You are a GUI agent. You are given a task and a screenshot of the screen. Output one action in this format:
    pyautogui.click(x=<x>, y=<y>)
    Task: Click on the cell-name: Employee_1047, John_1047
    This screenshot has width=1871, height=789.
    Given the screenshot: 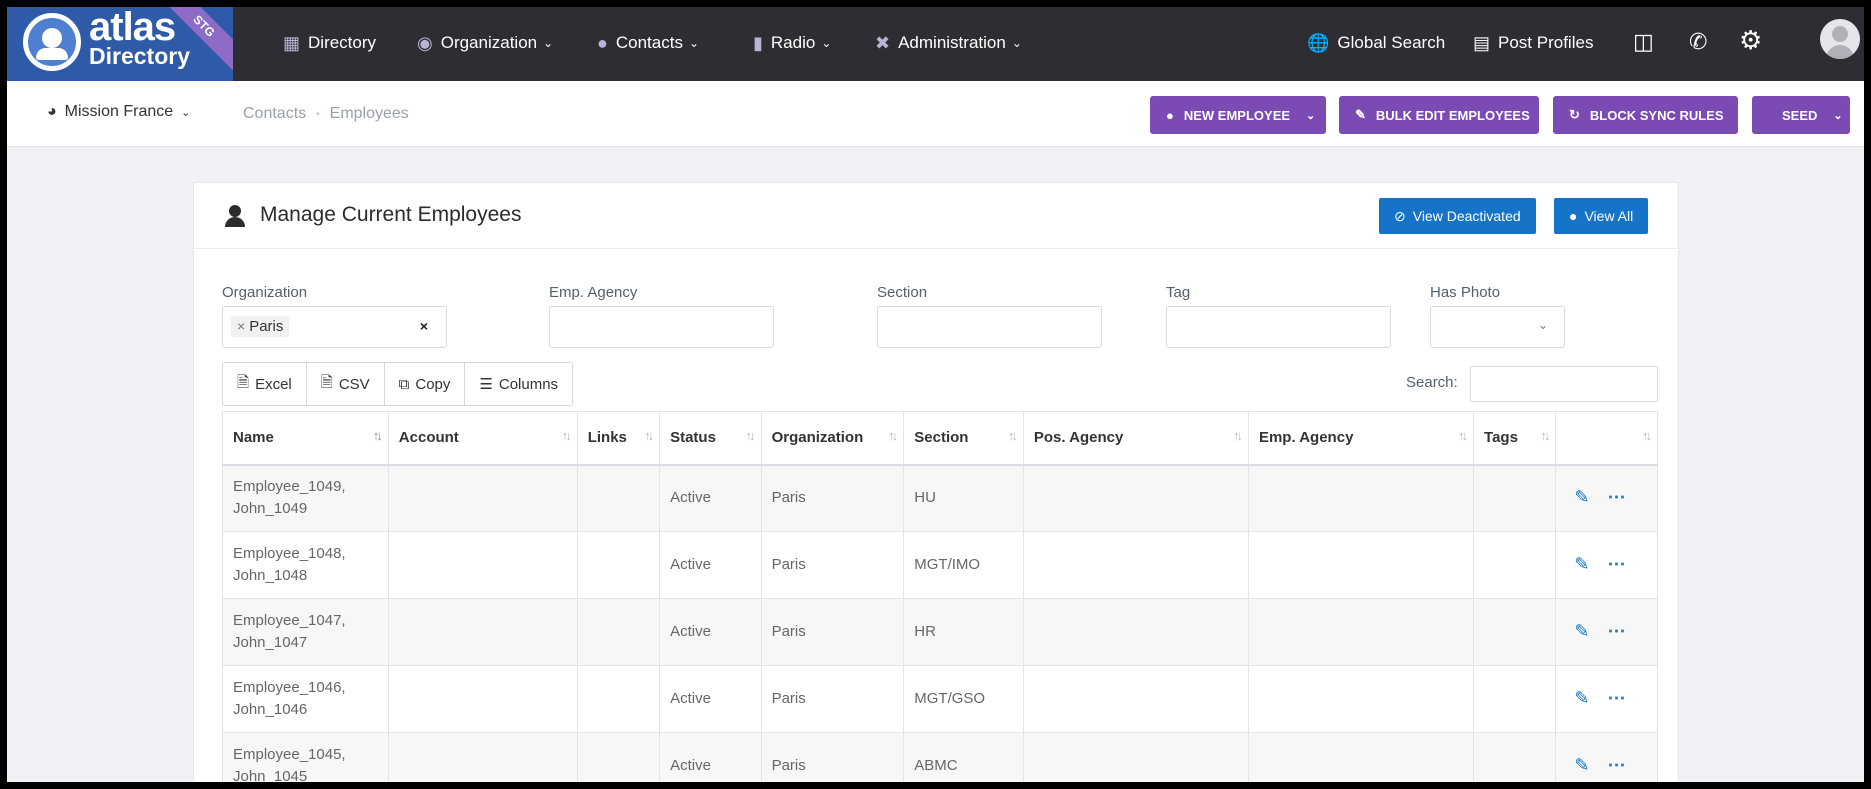 What is the action you would take?
    pyautogui.click(x=305, y=632)
    